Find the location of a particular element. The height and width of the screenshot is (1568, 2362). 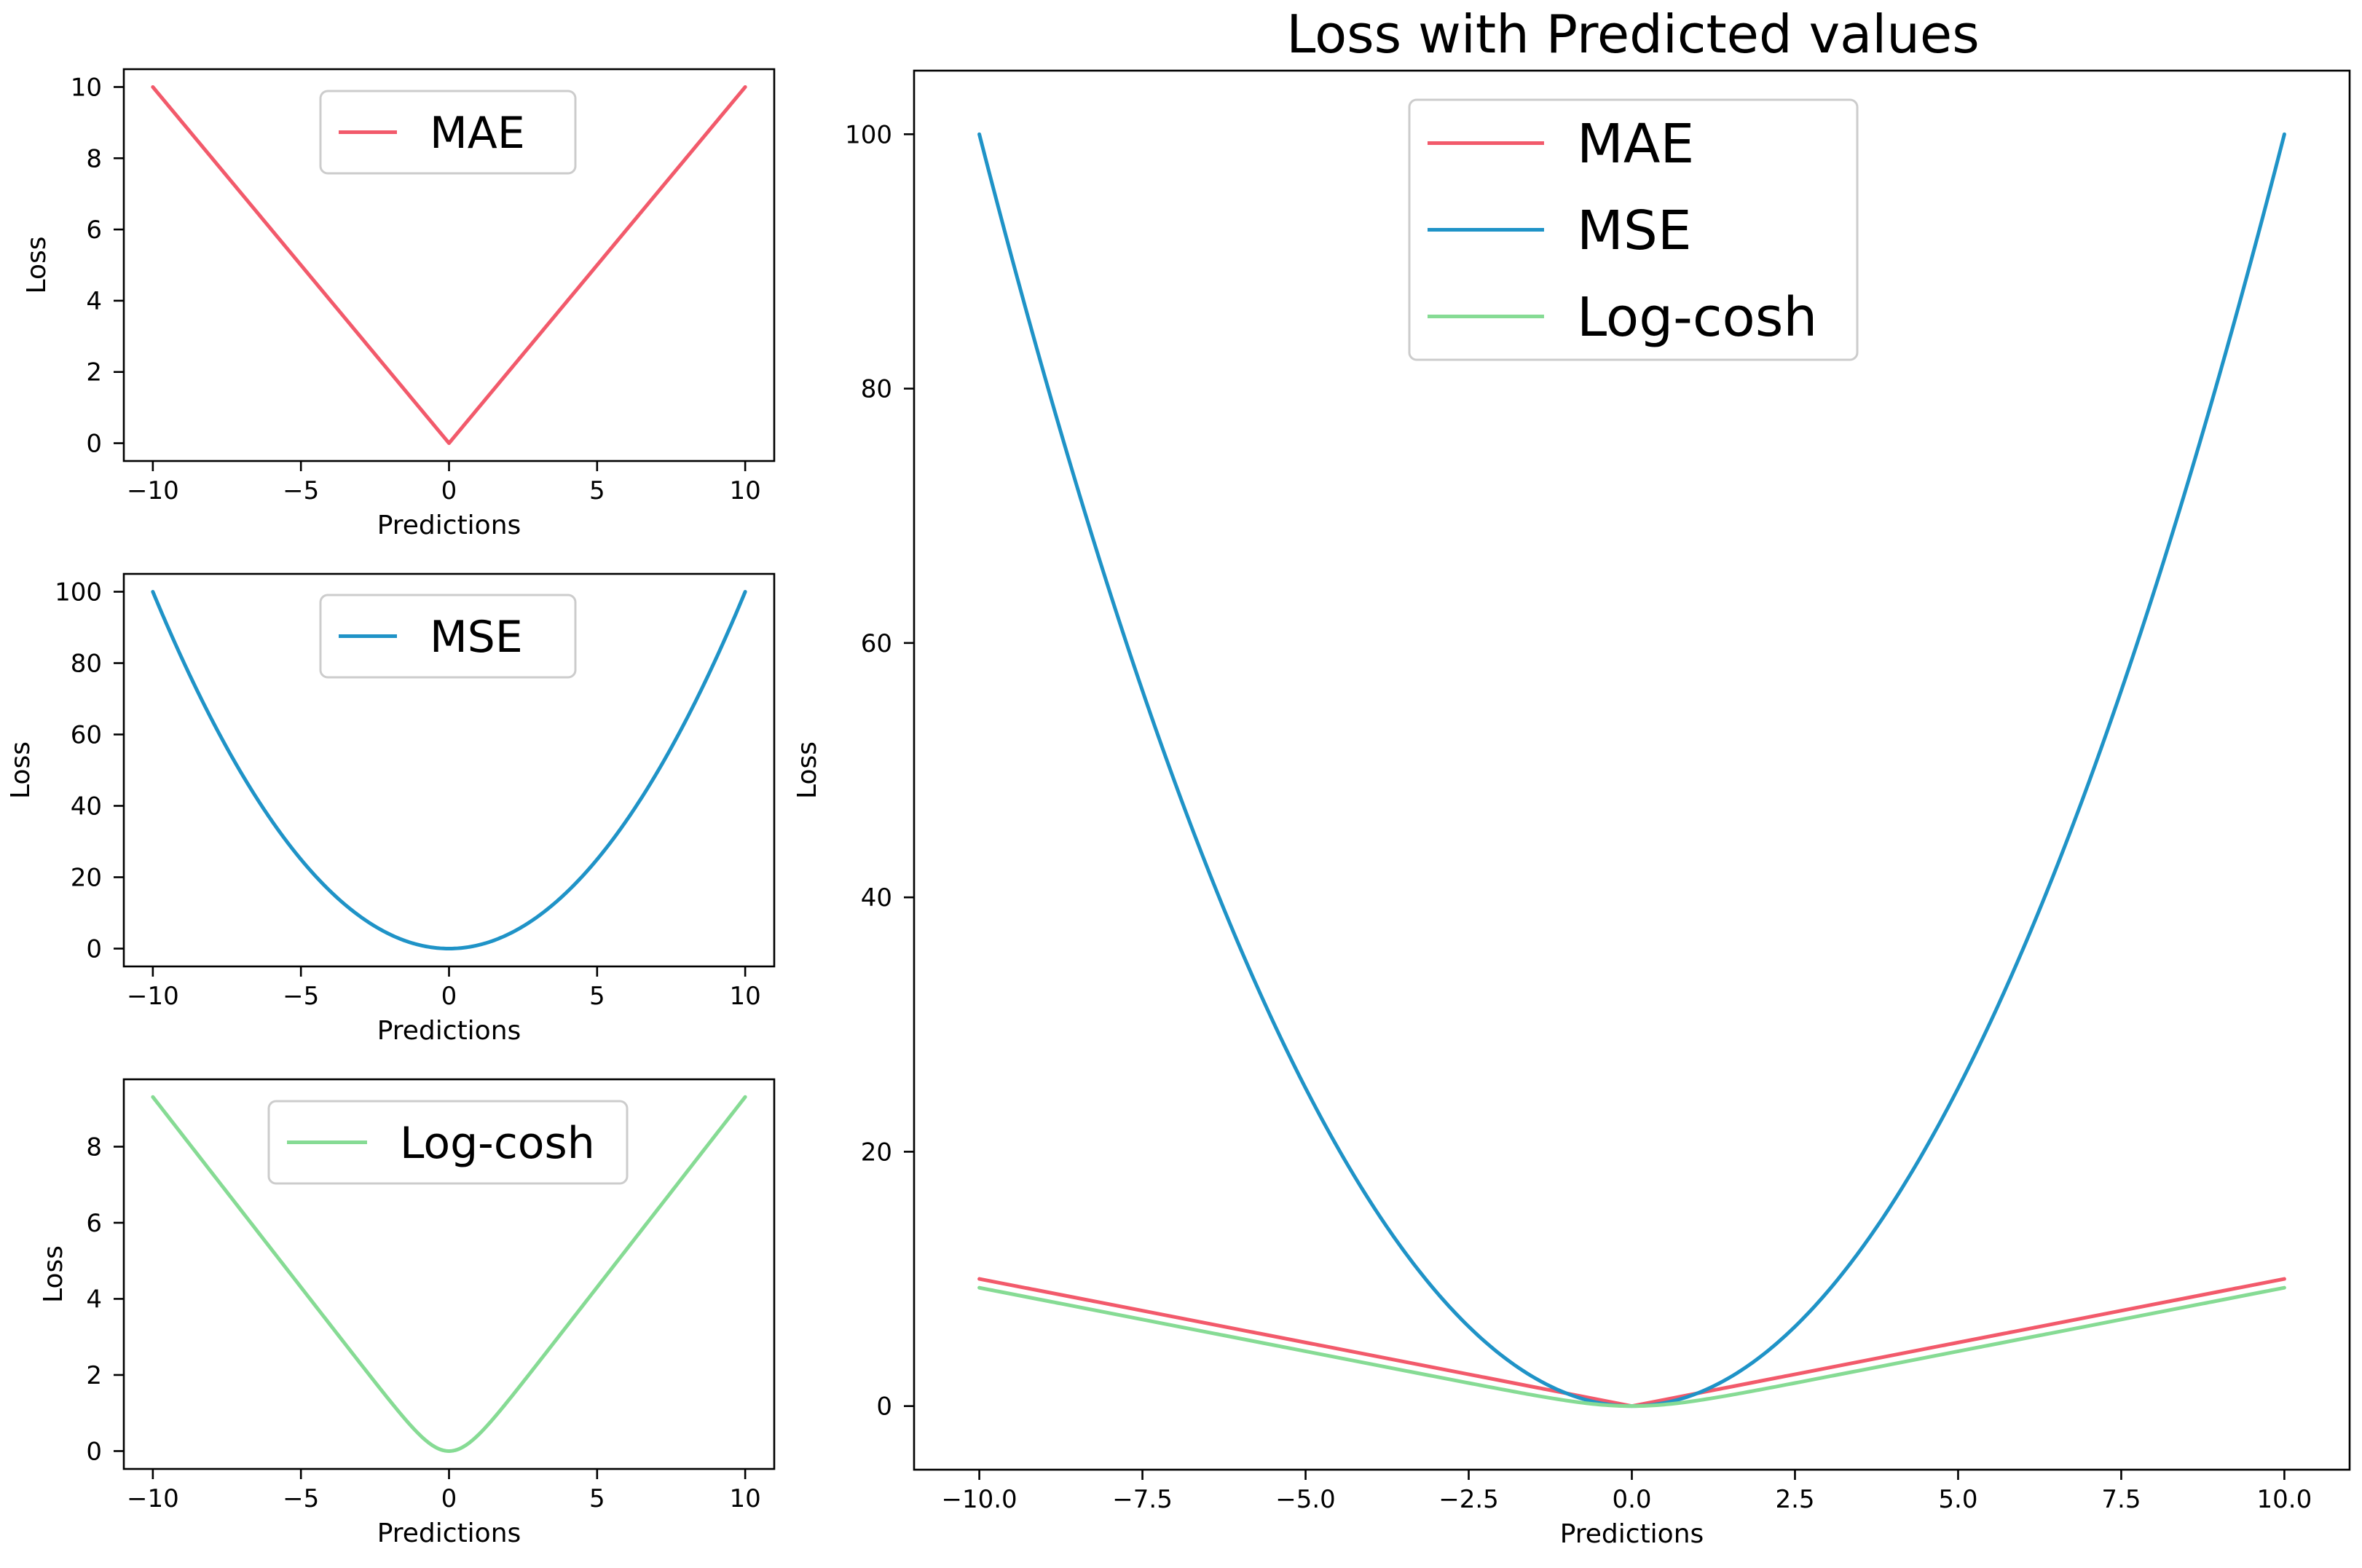

legend: MSE is located at coordinates (448, 636).